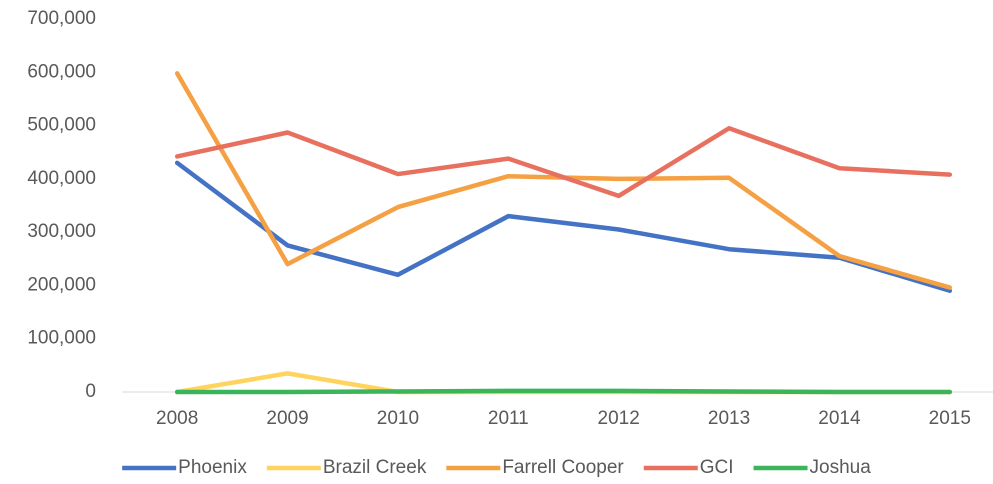  What do you see at coordinates (61, 18) in the screenshot?
I see `y-tick-label: 700,000` at bounding box center [61, 18].